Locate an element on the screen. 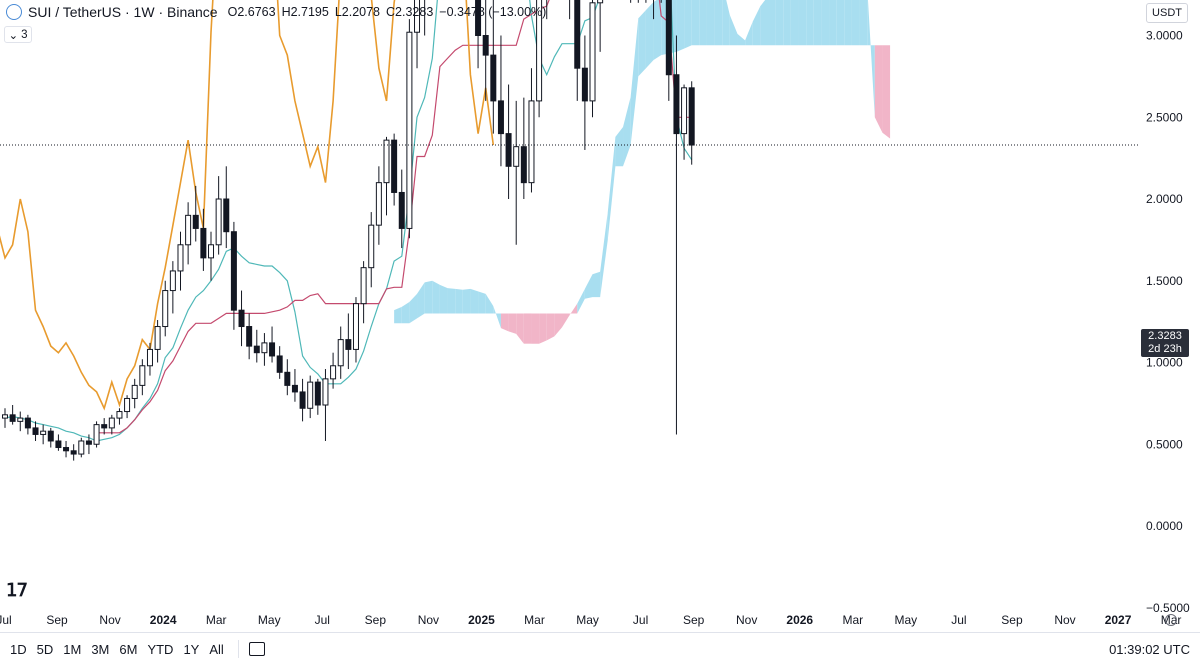  range-6m: 6M is located at coordinates (128, 649).